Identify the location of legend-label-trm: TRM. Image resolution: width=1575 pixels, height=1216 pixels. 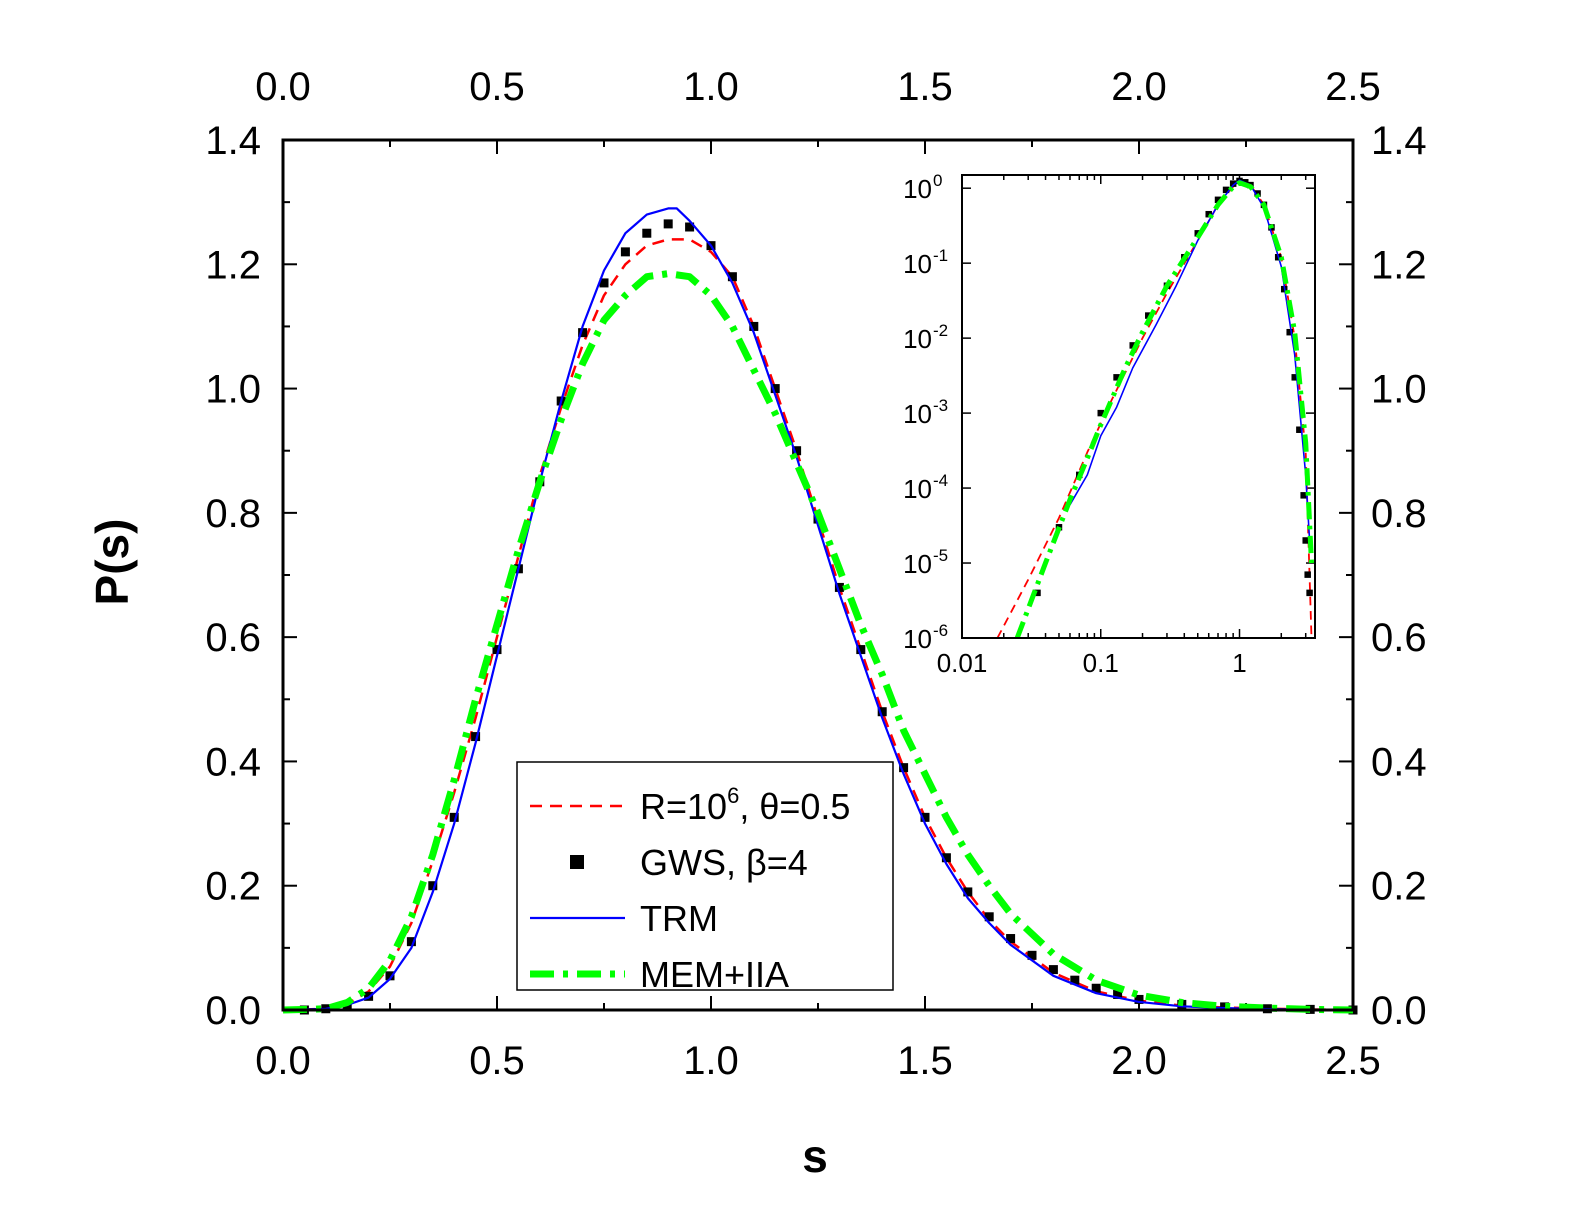
(679, 918).